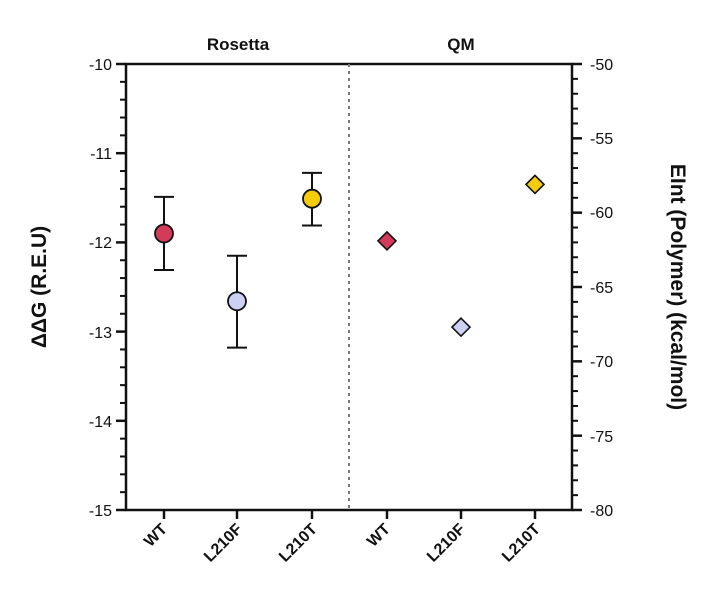 This screenshot has height=605, width=711. I want to click on panel-label-qm: QM, so click(460, 44).